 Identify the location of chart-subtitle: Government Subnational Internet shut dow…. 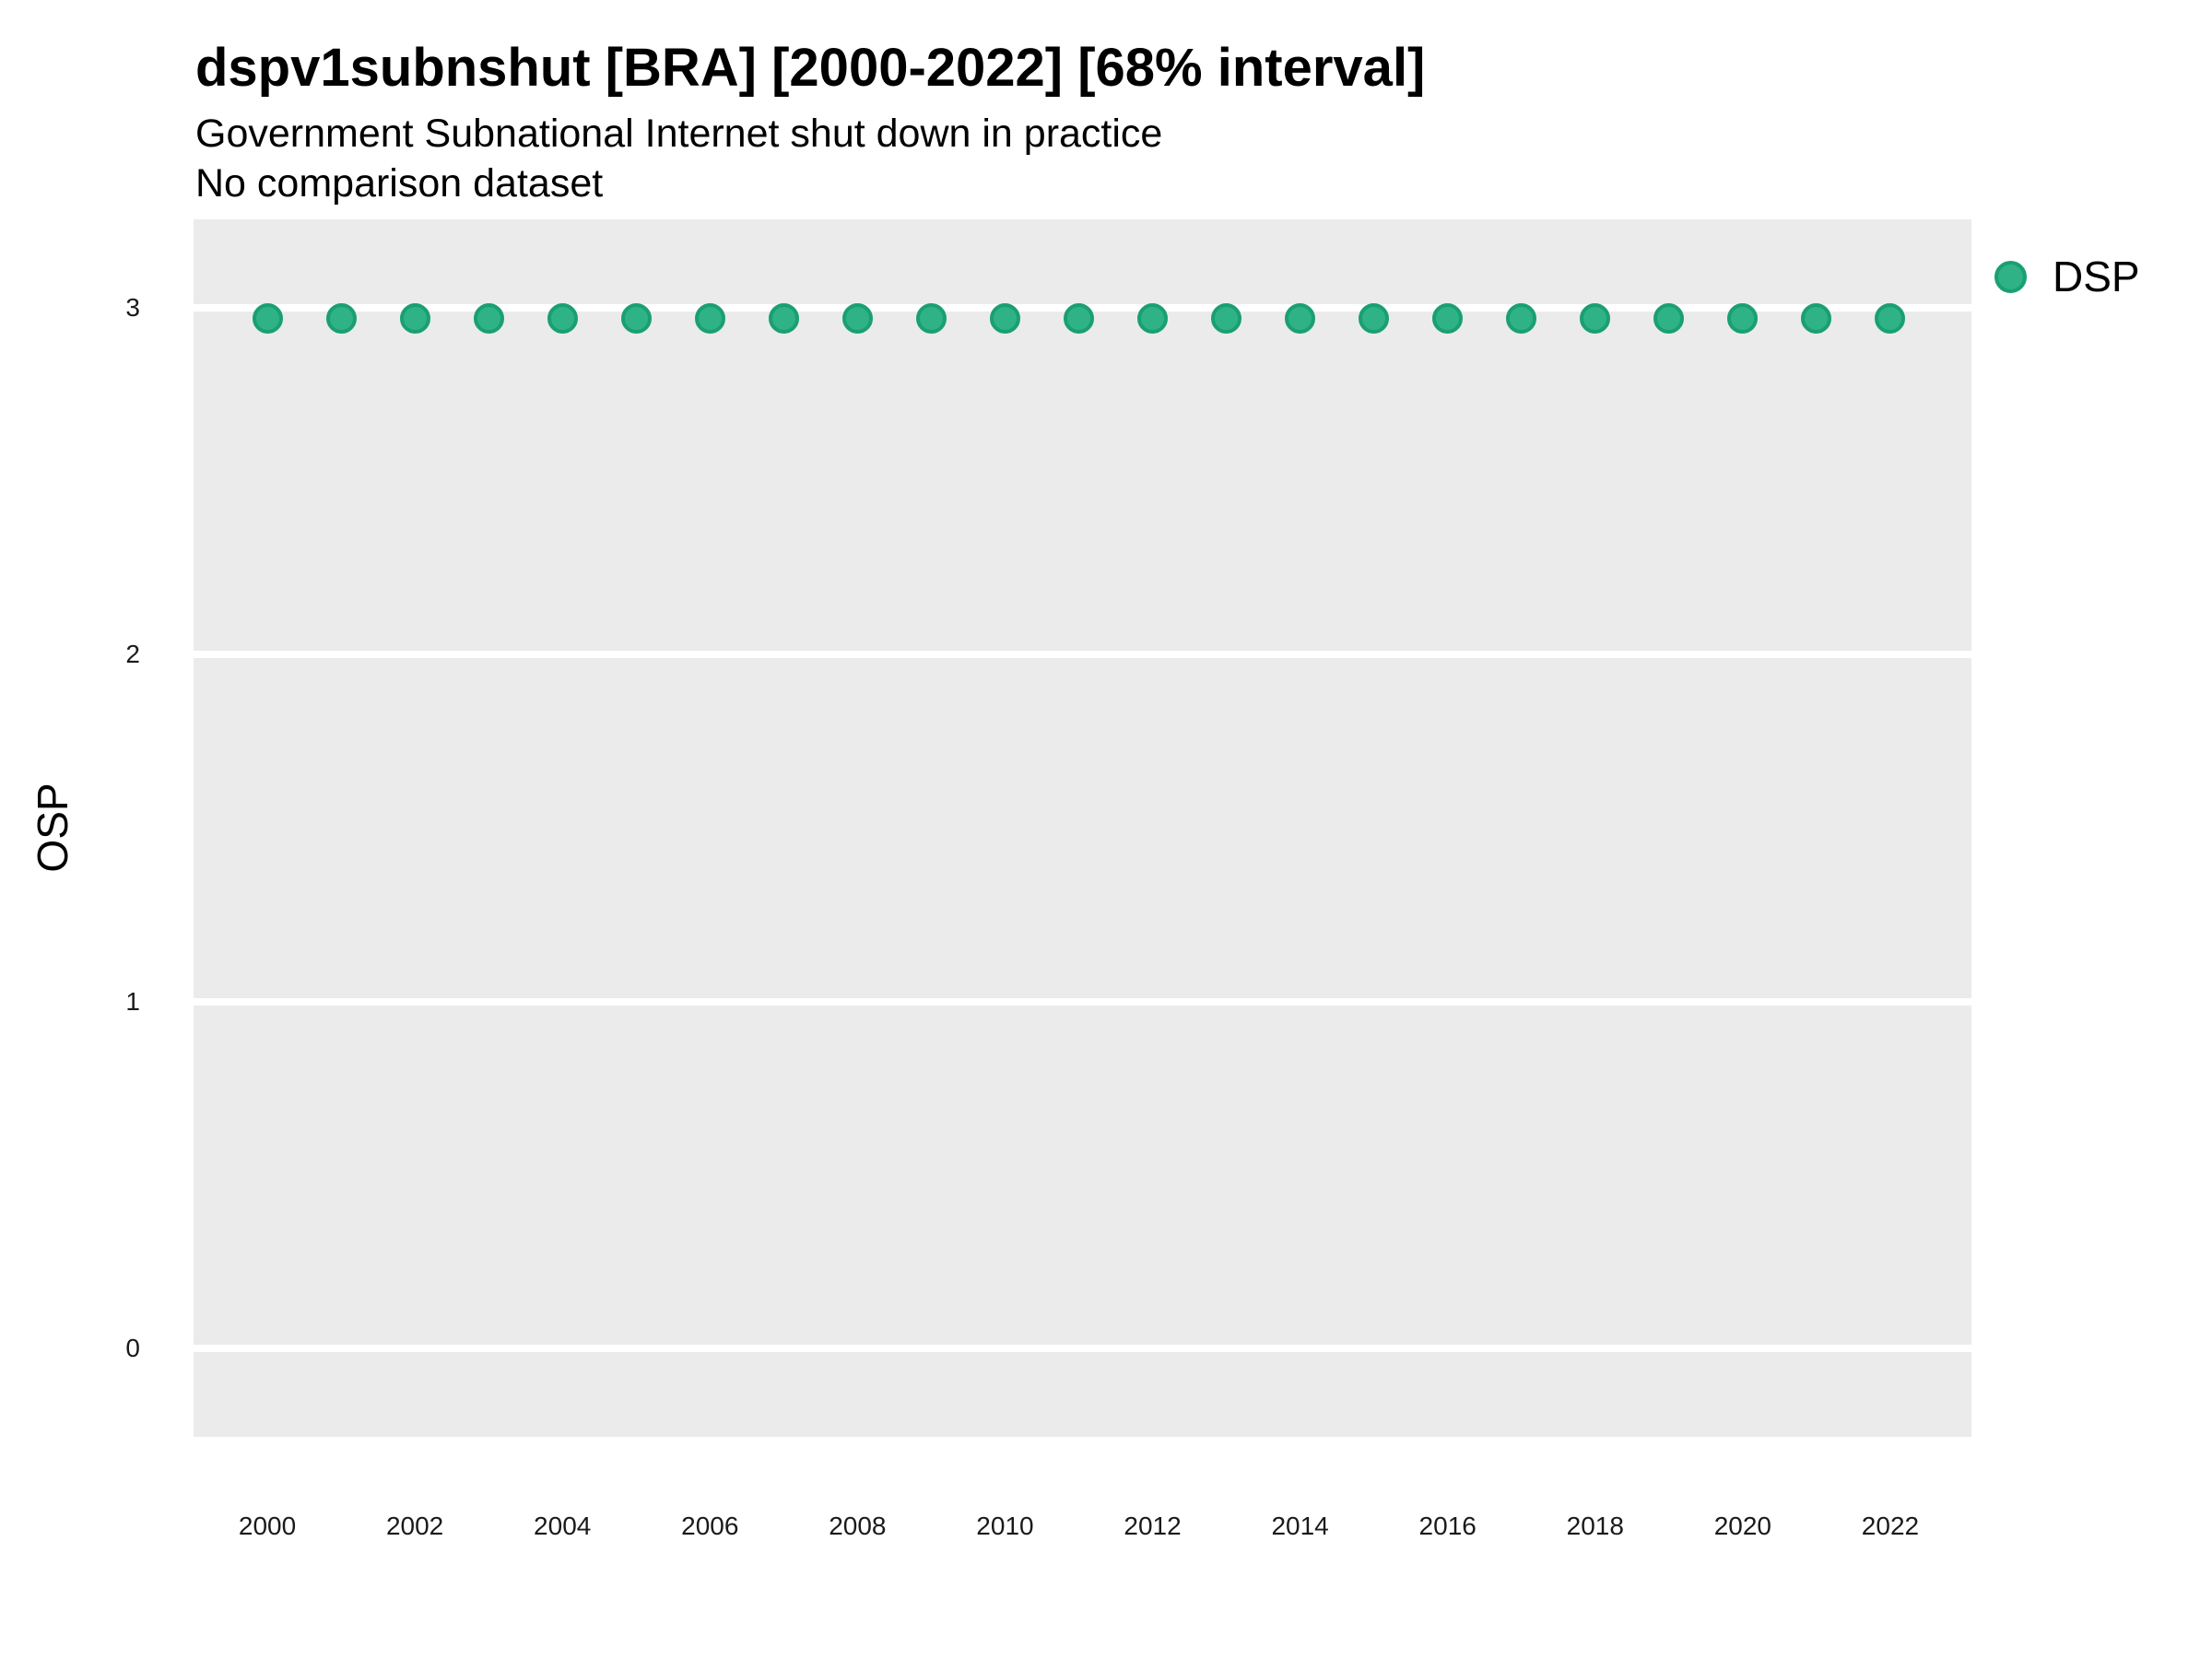
(679, 134).